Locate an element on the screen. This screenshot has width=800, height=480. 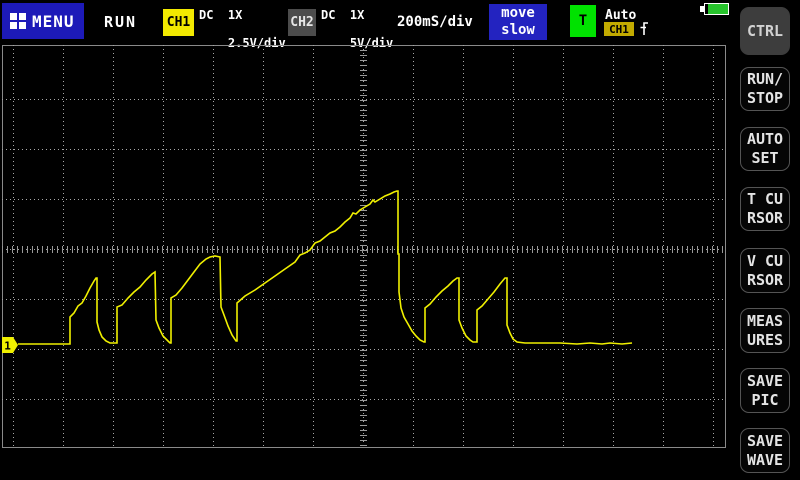
center-horizontal-axis is located at coordinates (362, 249).